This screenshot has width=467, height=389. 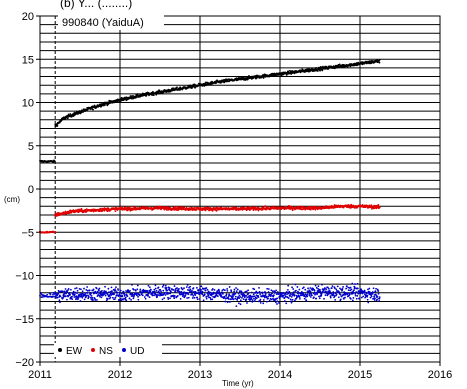 What do you see at coordinates (24, 320) in the screenshot?
I see `y-tick-label: −15` at bounding box center [24, 320].